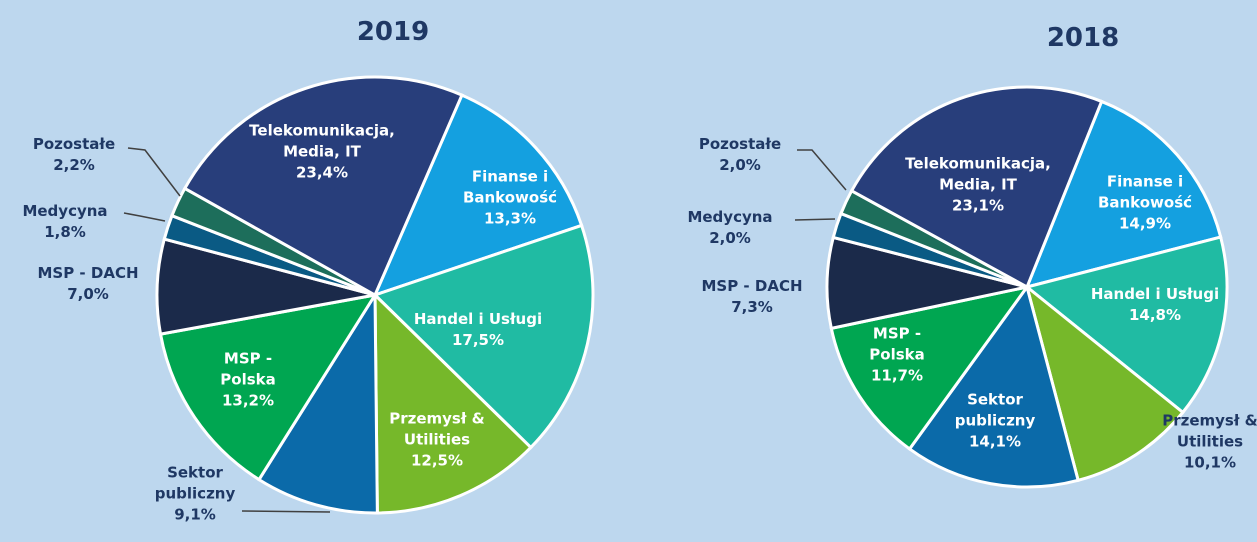  I want to click on value-label: 7,0%, so click(88, 294).